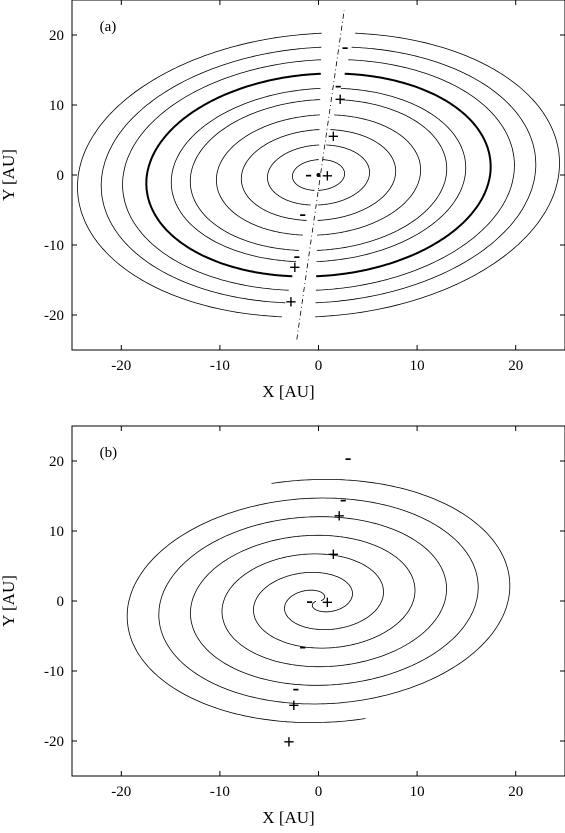 The height and width of the screenshot is (833, 565). I want to click on central-star, so click(318, 175).